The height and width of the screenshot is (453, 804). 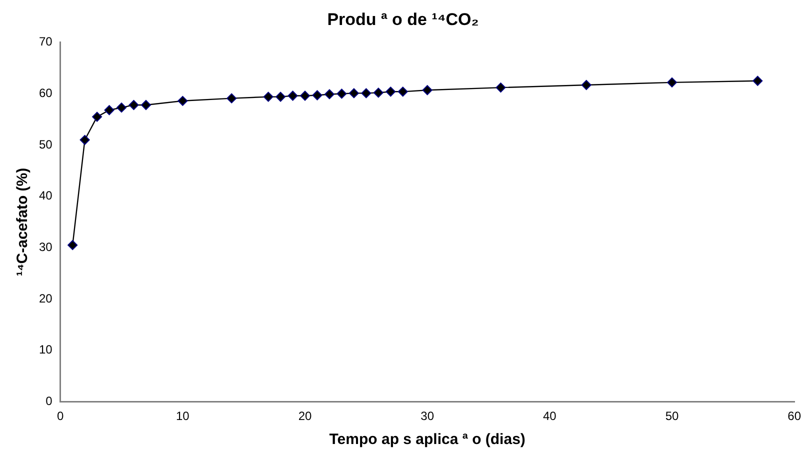 What do you see at coordinates (45, 298) in the screenshot?
I see `y-tick-label: 20` at bounding box center [45, 298].